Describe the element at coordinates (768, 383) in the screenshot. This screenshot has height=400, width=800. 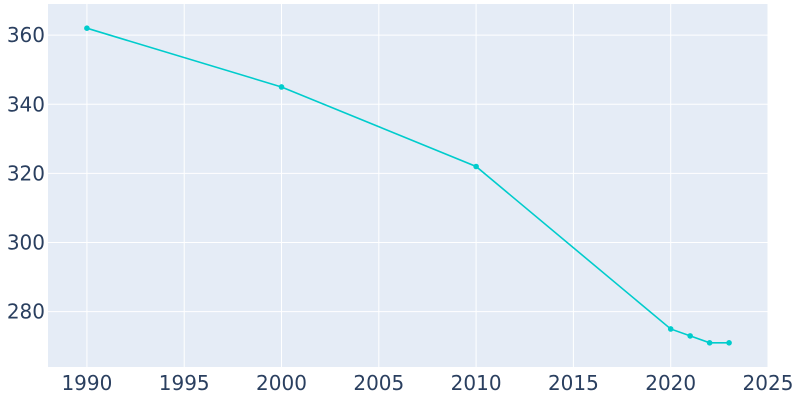
I see `x-tick-label-2025: 2025` at that location.